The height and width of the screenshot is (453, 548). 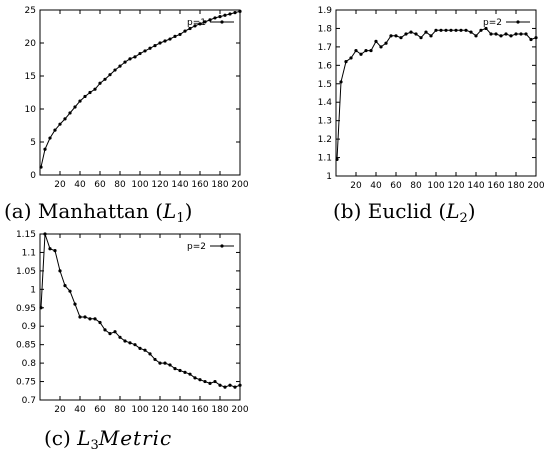 I want to click on caption-a: (a) Manhattan (L1), so click(x=98, y=212).